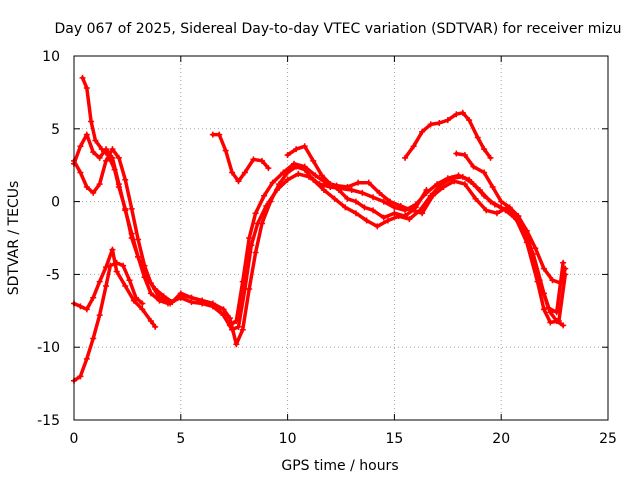 The width and height of the screenshot is (640, 480). I want to click on x-tick-label: 25, so click(608, 439).